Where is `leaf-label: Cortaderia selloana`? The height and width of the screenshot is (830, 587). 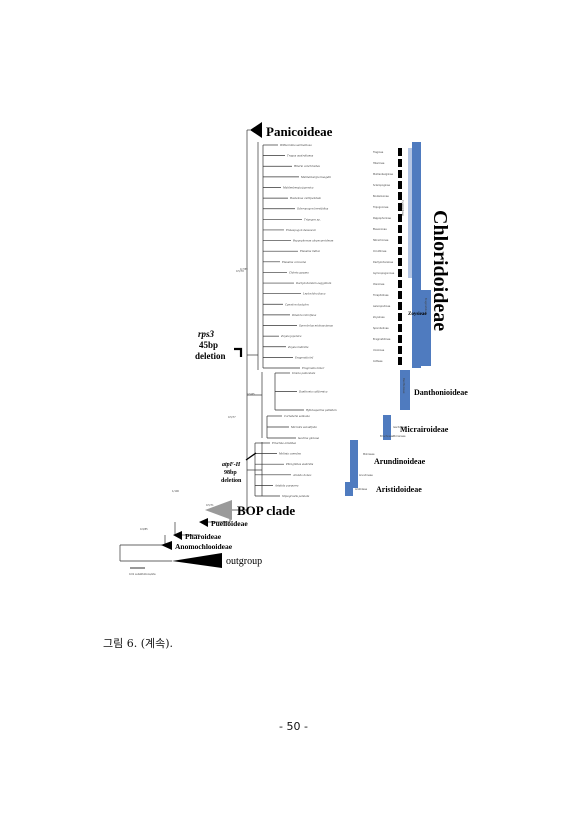
leaf-label: Cortaderia selloana is located at coordinates (297, 416).